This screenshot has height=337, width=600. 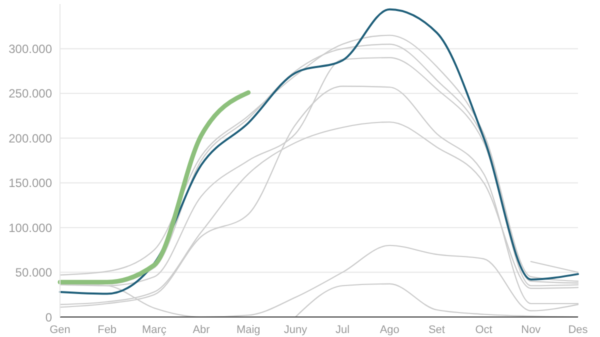 I want to click on y-tick-label: 0, so click(x=48, y=317).